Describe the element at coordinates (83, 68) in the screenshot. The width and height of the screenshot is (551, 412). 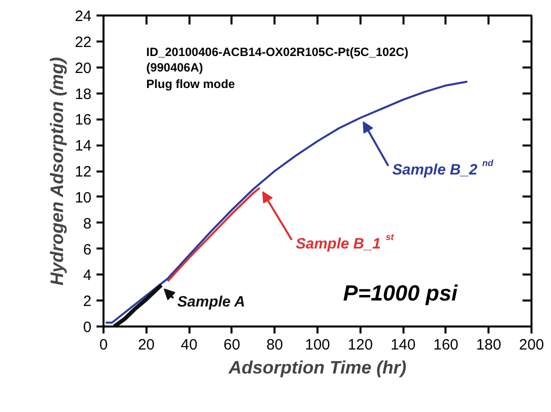
I see `y-tick-label: 20` at that location.